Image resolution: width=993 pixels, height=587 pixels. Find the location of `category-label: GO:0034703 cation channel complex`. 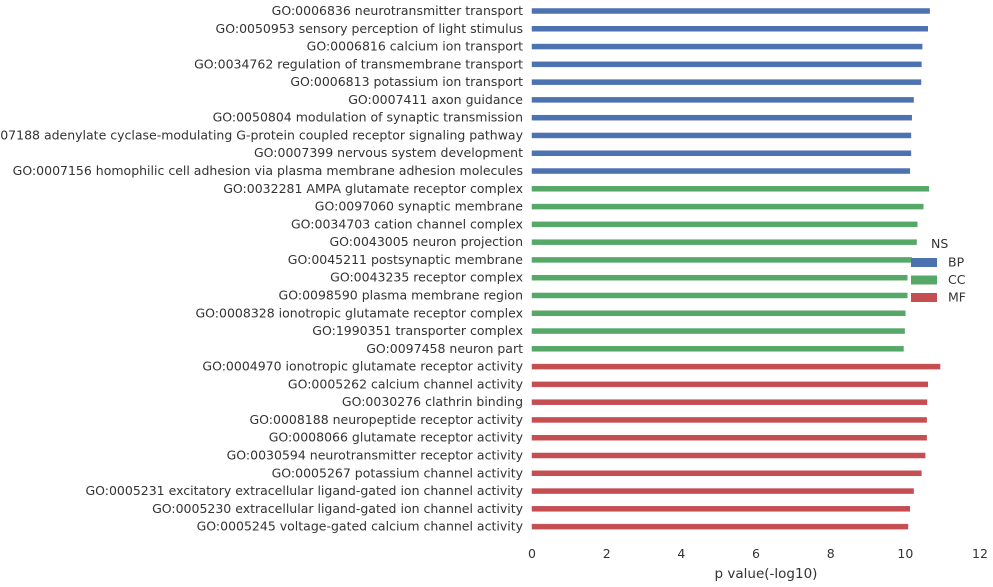

category-label: GO:0034703 cation channel complex is located at coordinates (407, 223).